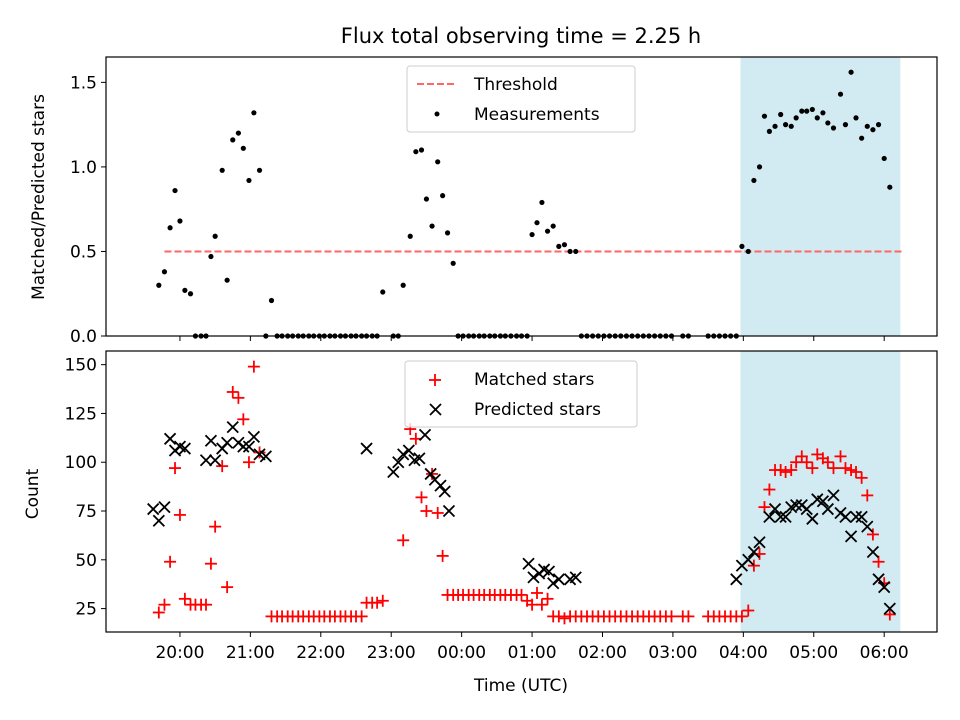  I want to click on y-tick-label: 0.5, so click(83, 252).